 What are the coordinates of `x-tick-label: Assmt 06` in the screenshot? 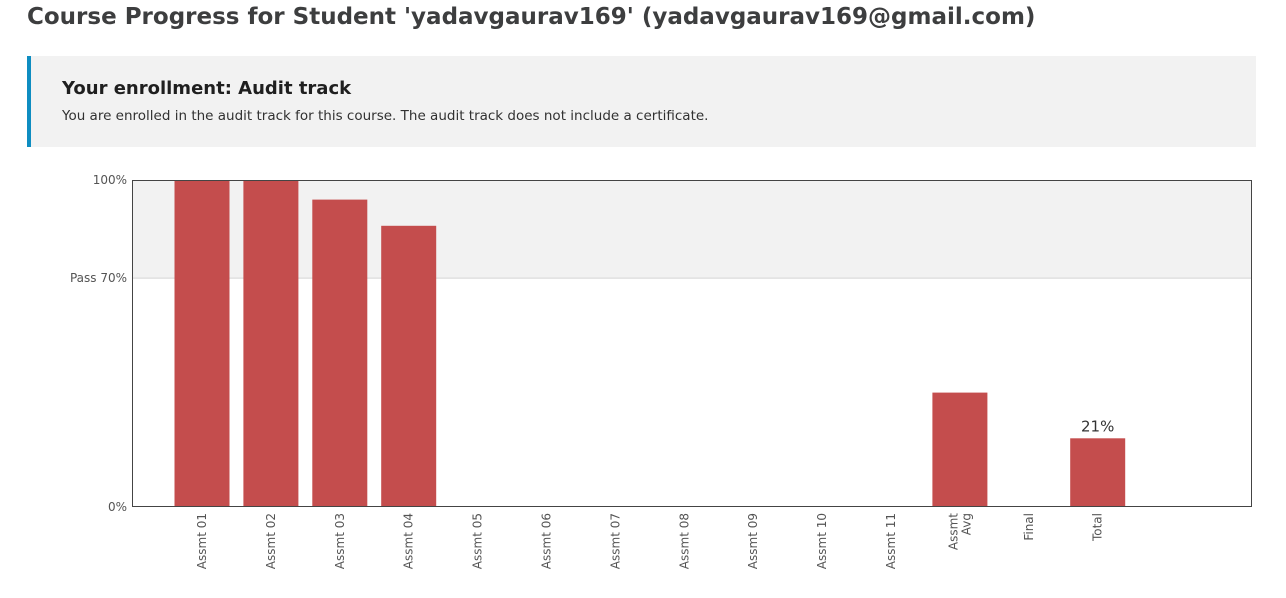 It's located at (547, 541).